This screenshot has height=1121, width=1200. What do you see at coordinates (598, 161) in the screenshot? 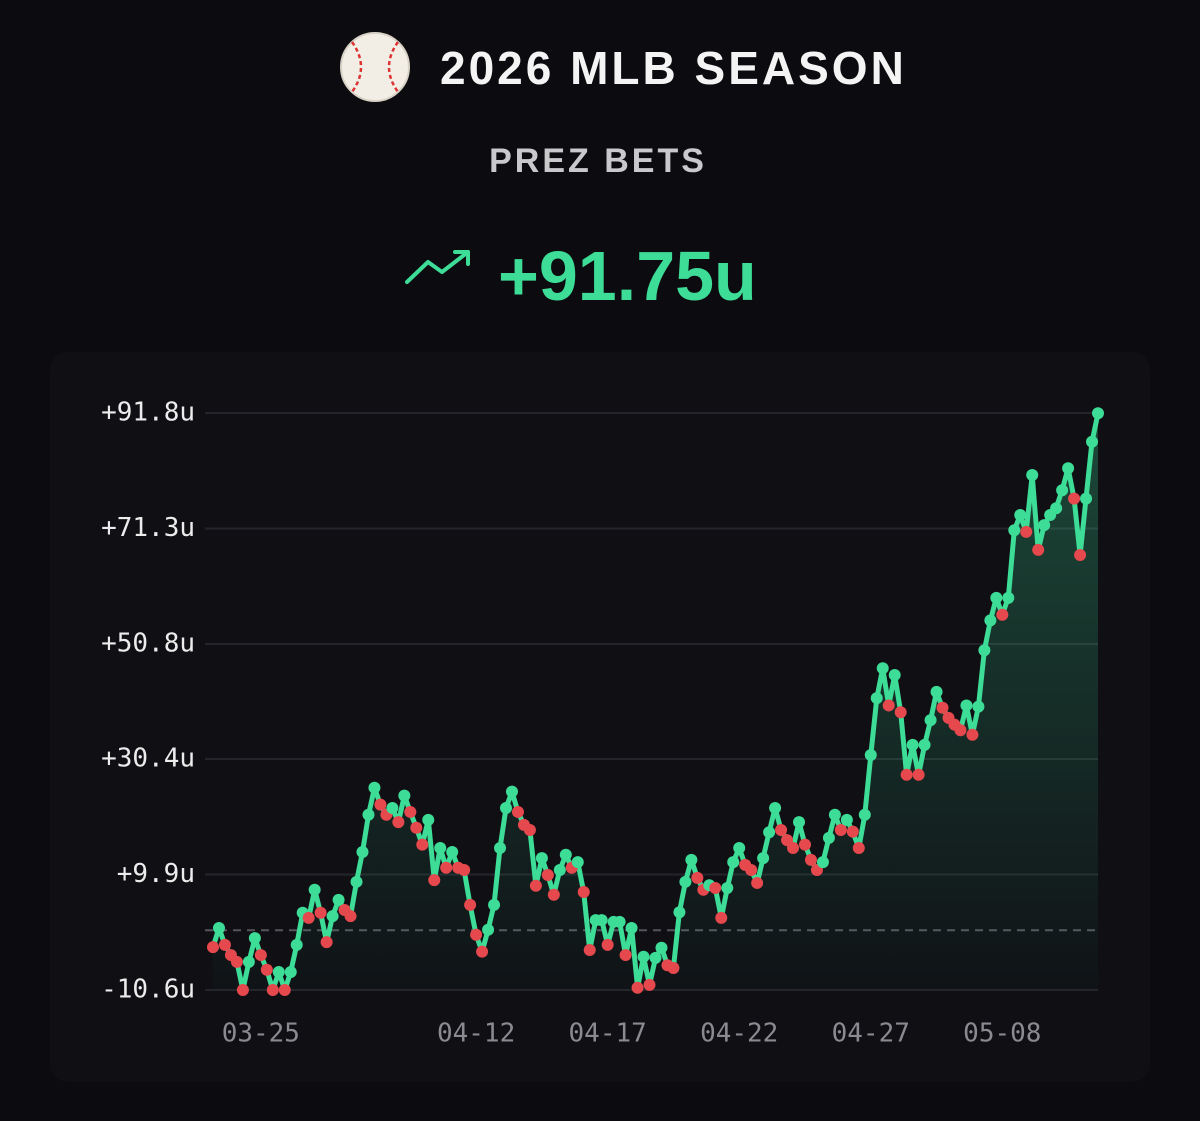
I see `chart-subtitle: PREZ BETS` at bounding box center [598, 161].